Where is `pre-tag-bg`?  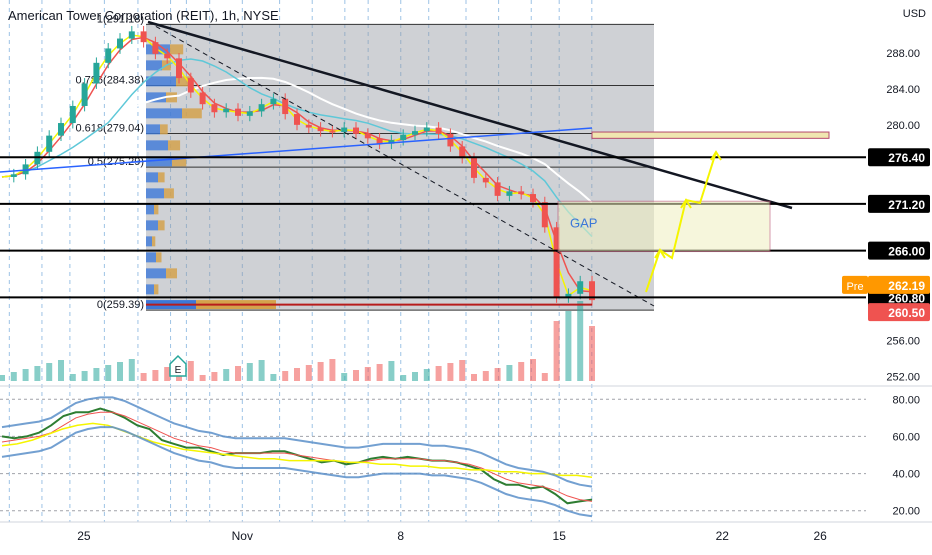
pre-tag-bg is located at coordinates (855, 284).